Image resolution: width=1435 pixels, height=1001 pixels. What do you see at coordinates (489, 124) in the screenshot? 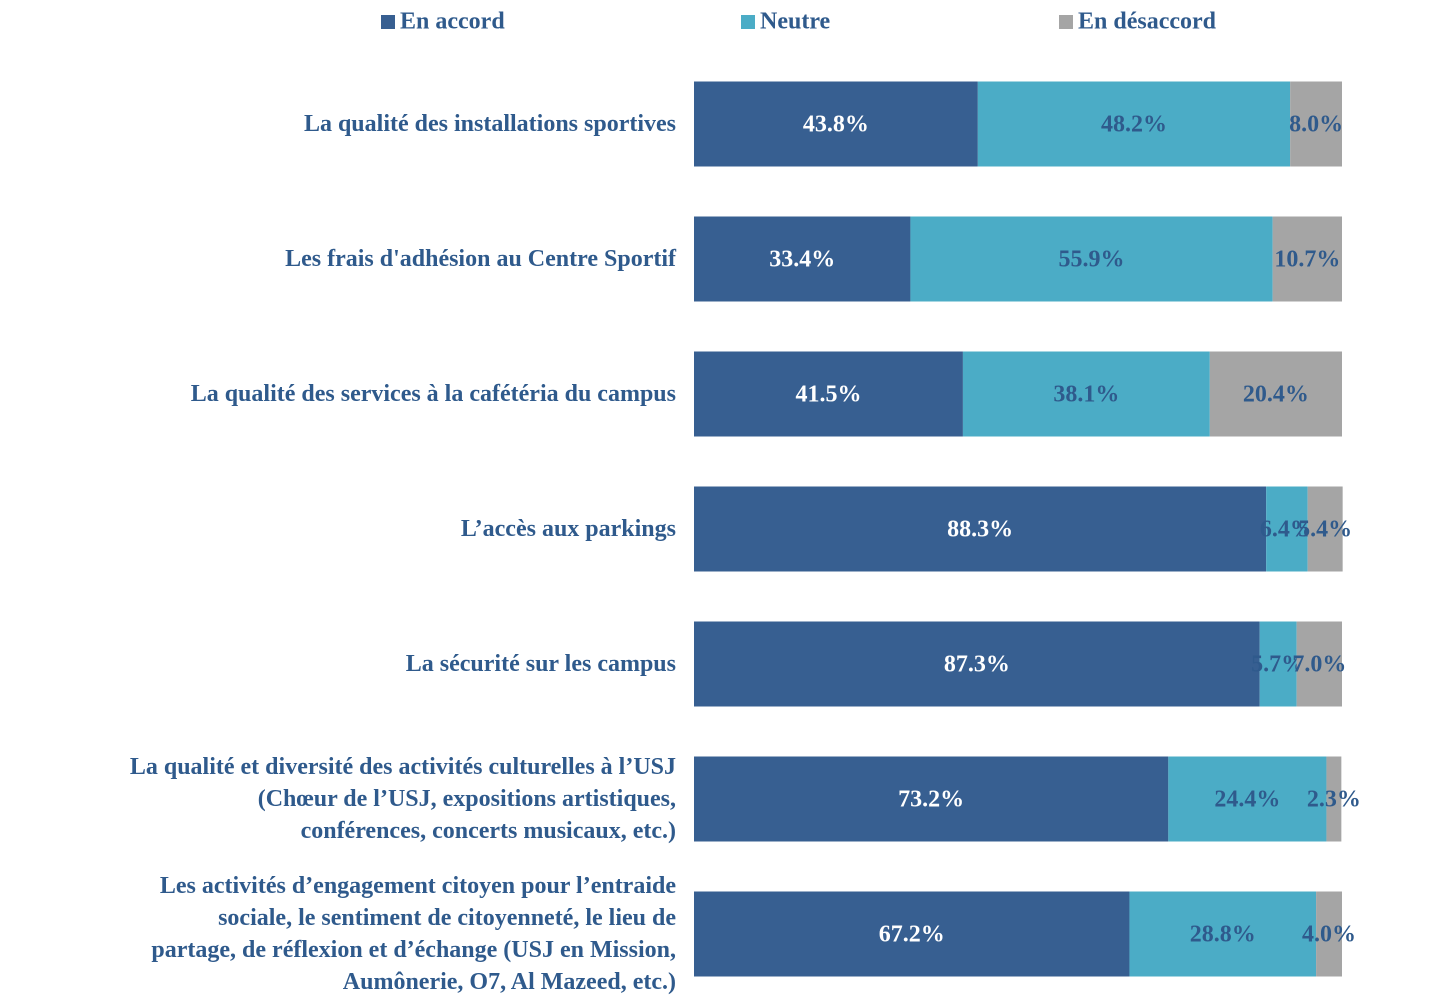
I see `category-label: La qualité des installations sportives` at bounding box center [489, 124].